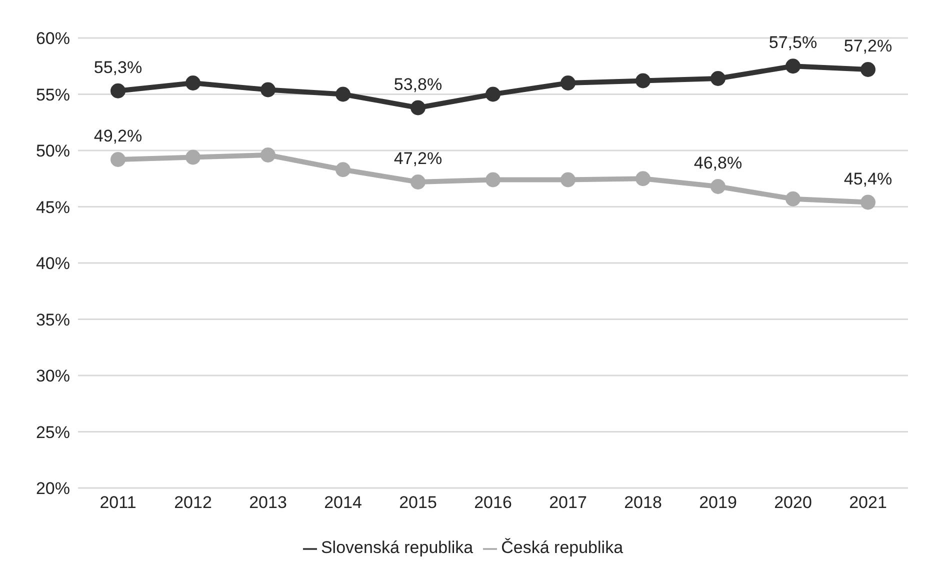 The height and width of the screenshot is (577, 942). Describe the element at coordinates (793, 42) in the screenshot. I see `data-label: 57,5%` at that location.